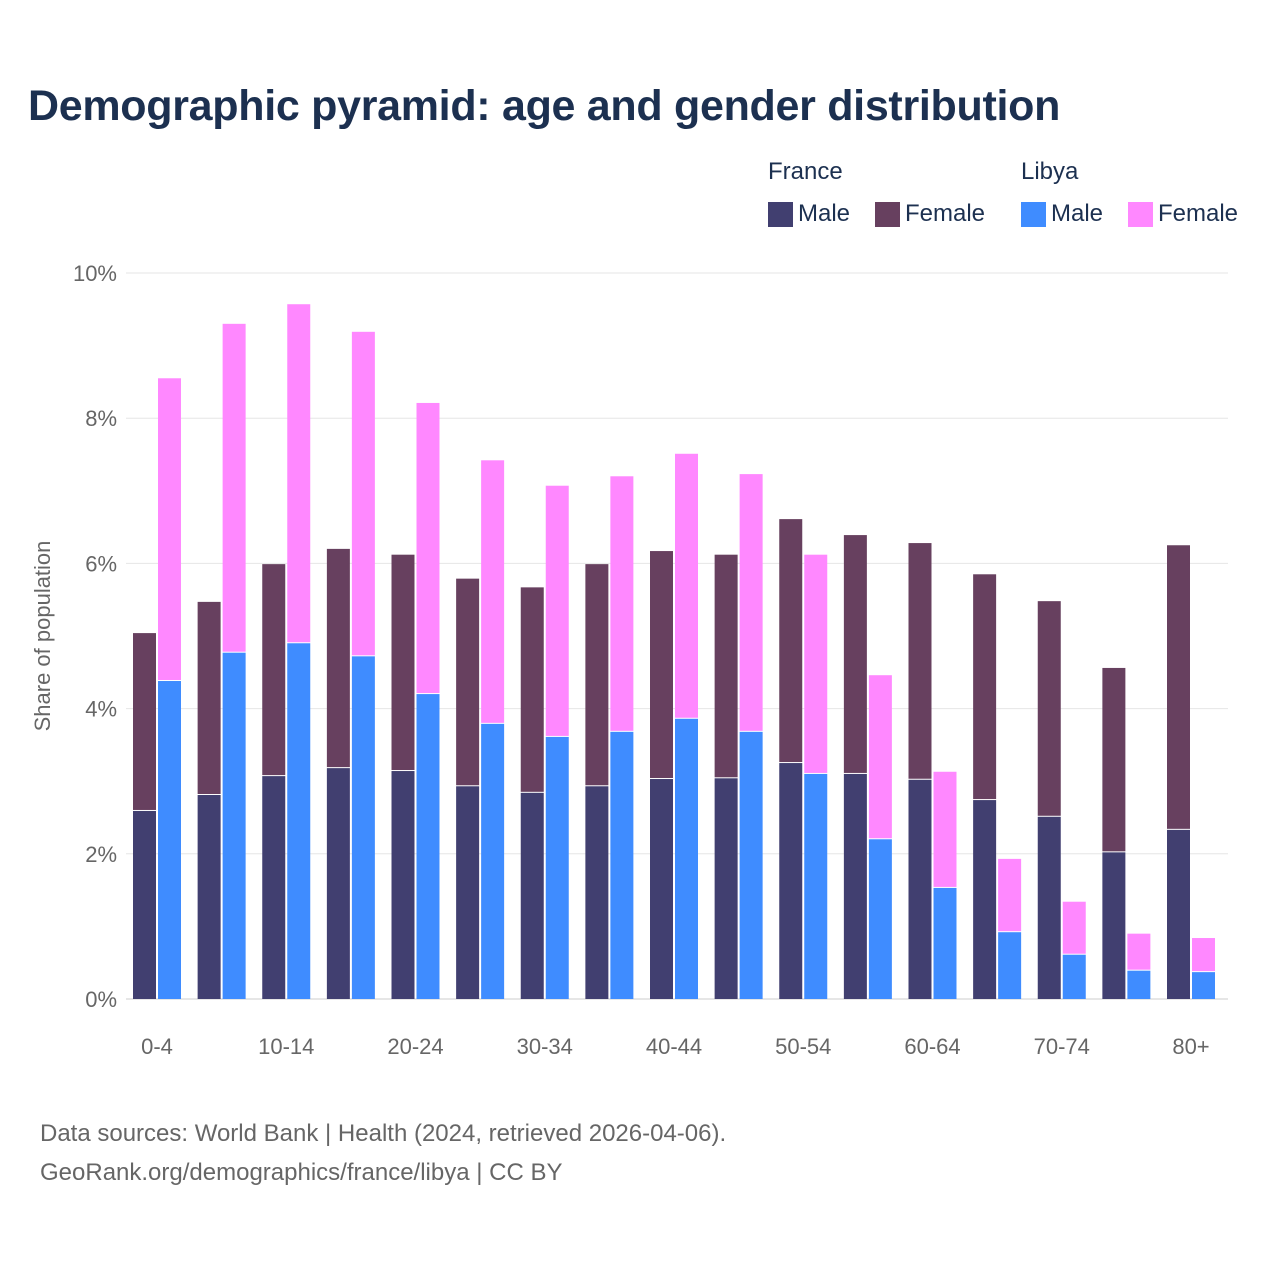  Describe the element at coordinates (805, 171) in the screenshot. I see `legend-group-france: France` at that location.